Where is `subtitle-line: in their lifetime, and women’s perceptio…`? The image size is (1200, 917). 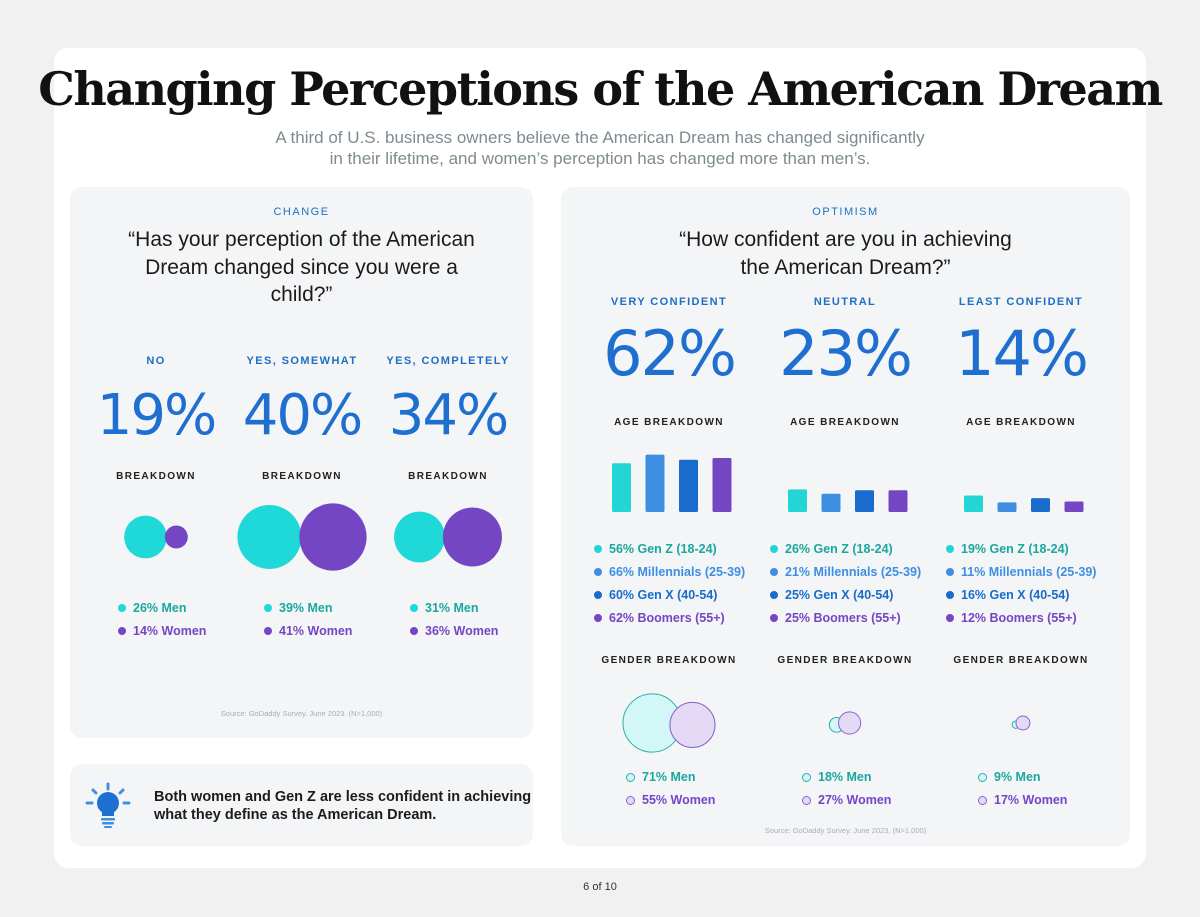
subtitle-line: in their lifetime, and women’s perceptio… is located at coordinates (600, 158).